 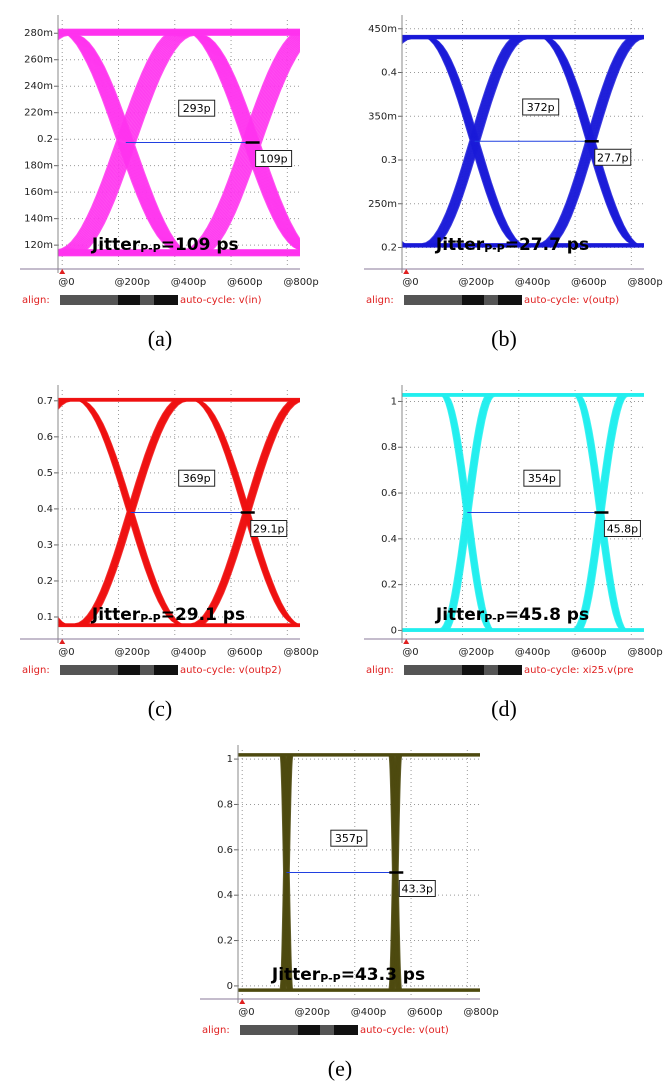 I want to click on caption: (a), so click(x=160, y=338).